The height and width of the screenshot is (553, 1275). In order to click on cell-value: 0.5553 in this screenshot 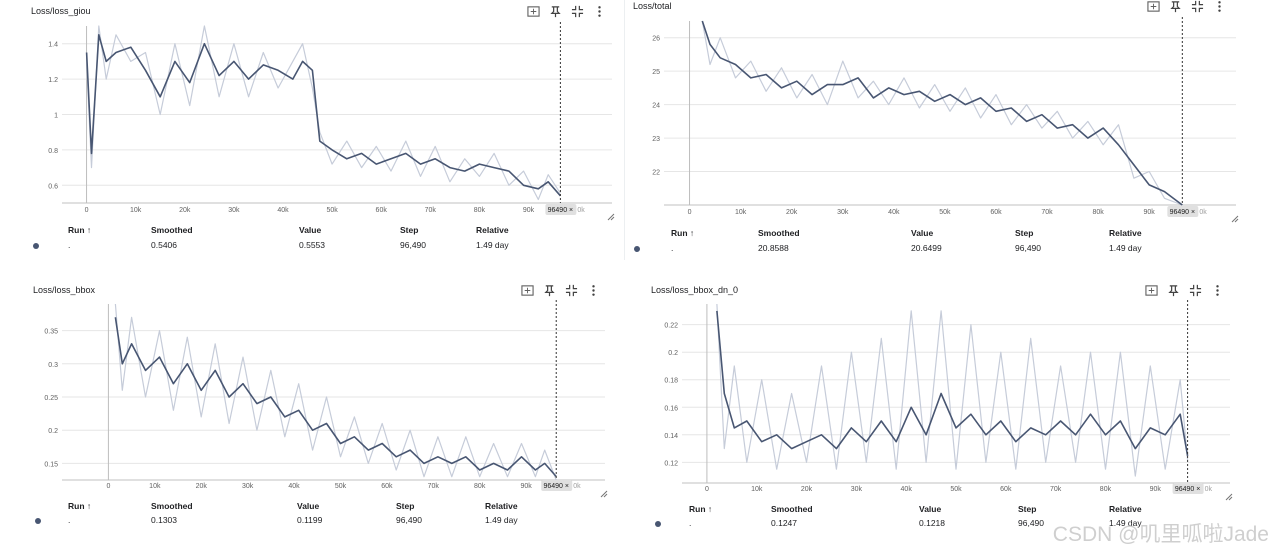, I will do `click(312, 245)`.